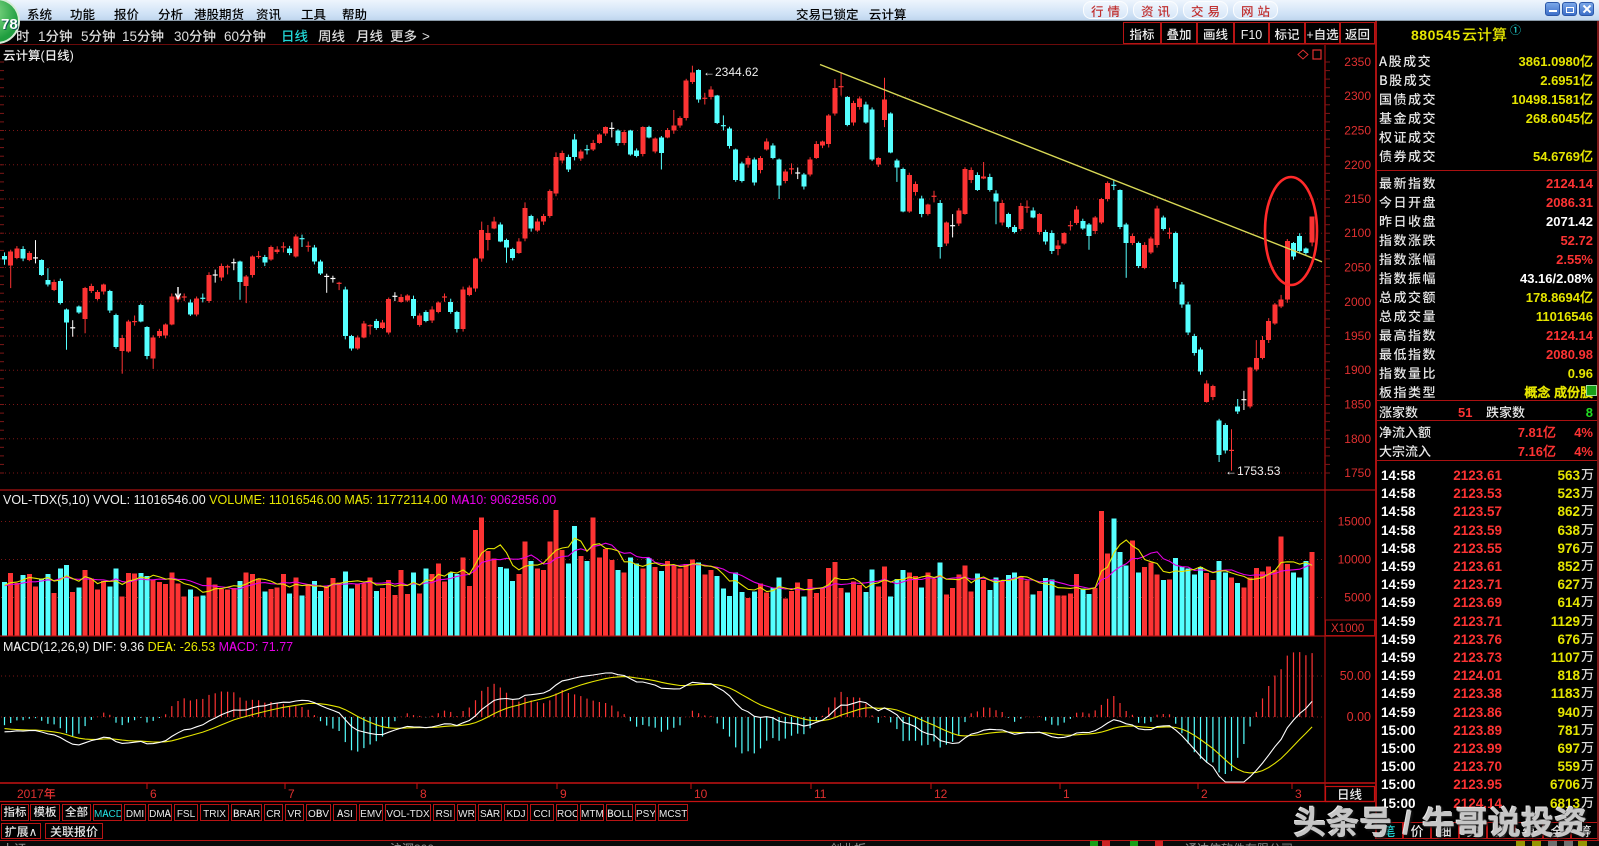 The image size is (1599, 846). What do you see at coordinates (423, 793) in the screenshot?
I see `svg-text: 8` at bounding box center [423, 793].